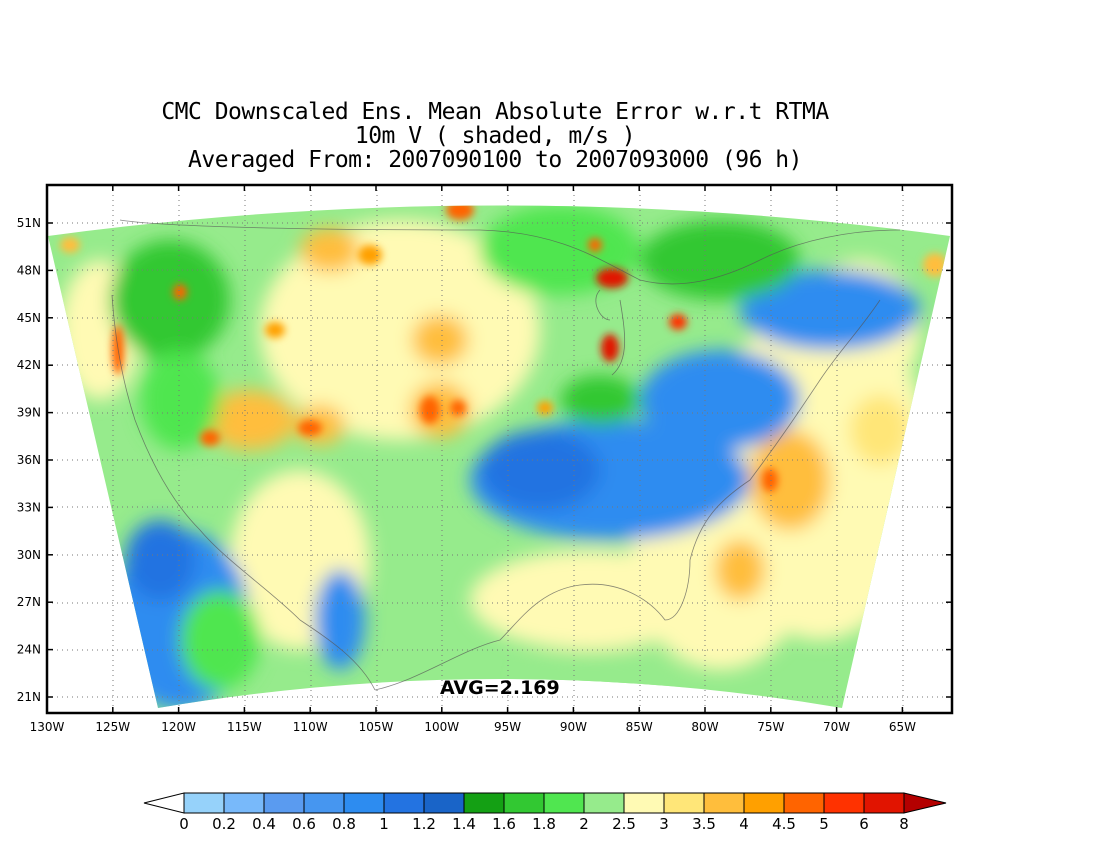 This screenshot has height=850, width=1100. I want to click on colorbar-under-arrow, so click(164, 803).